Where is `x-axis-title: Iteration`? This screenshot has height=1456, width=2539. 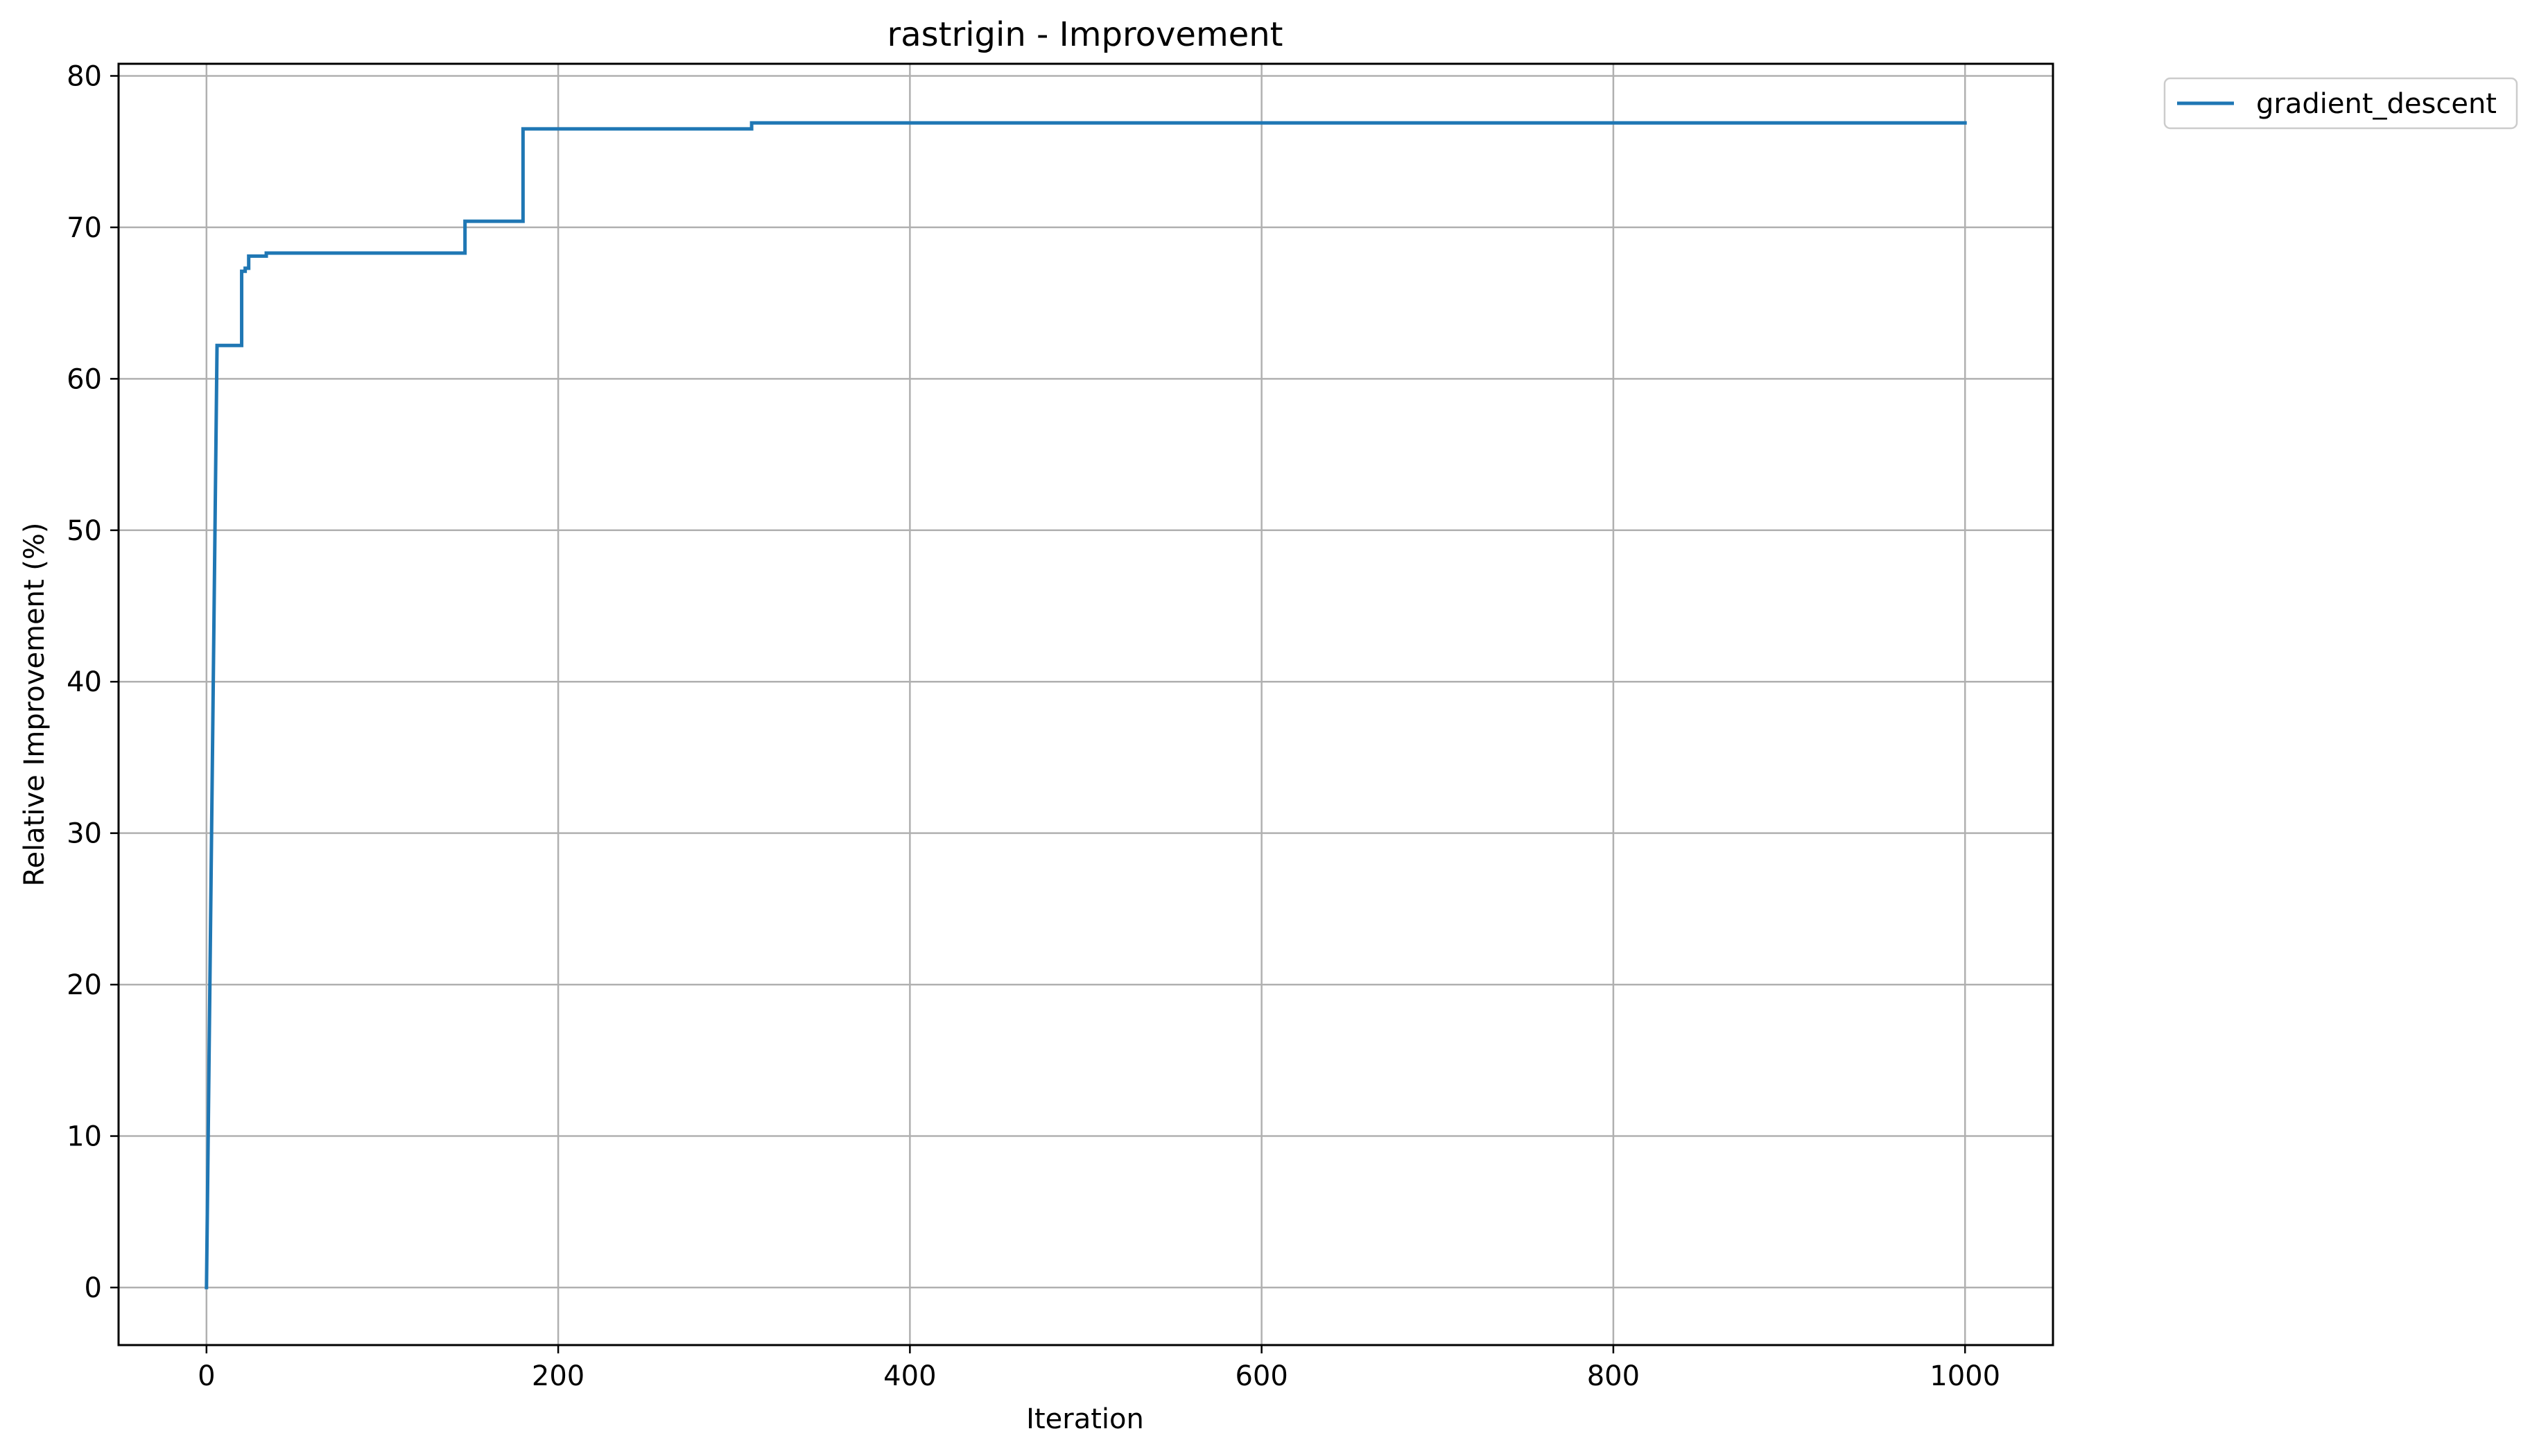 x-axis-title: Iteration is located at coordinates (1085, 1419).